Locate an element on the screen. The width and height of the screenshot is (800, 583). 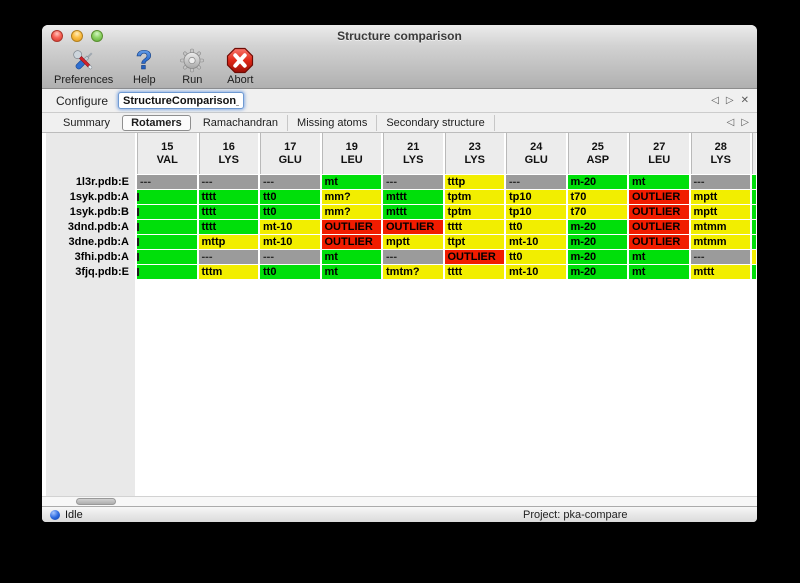
tab-secondary-structure: Secondary structure is located at coordinates (436, 122).